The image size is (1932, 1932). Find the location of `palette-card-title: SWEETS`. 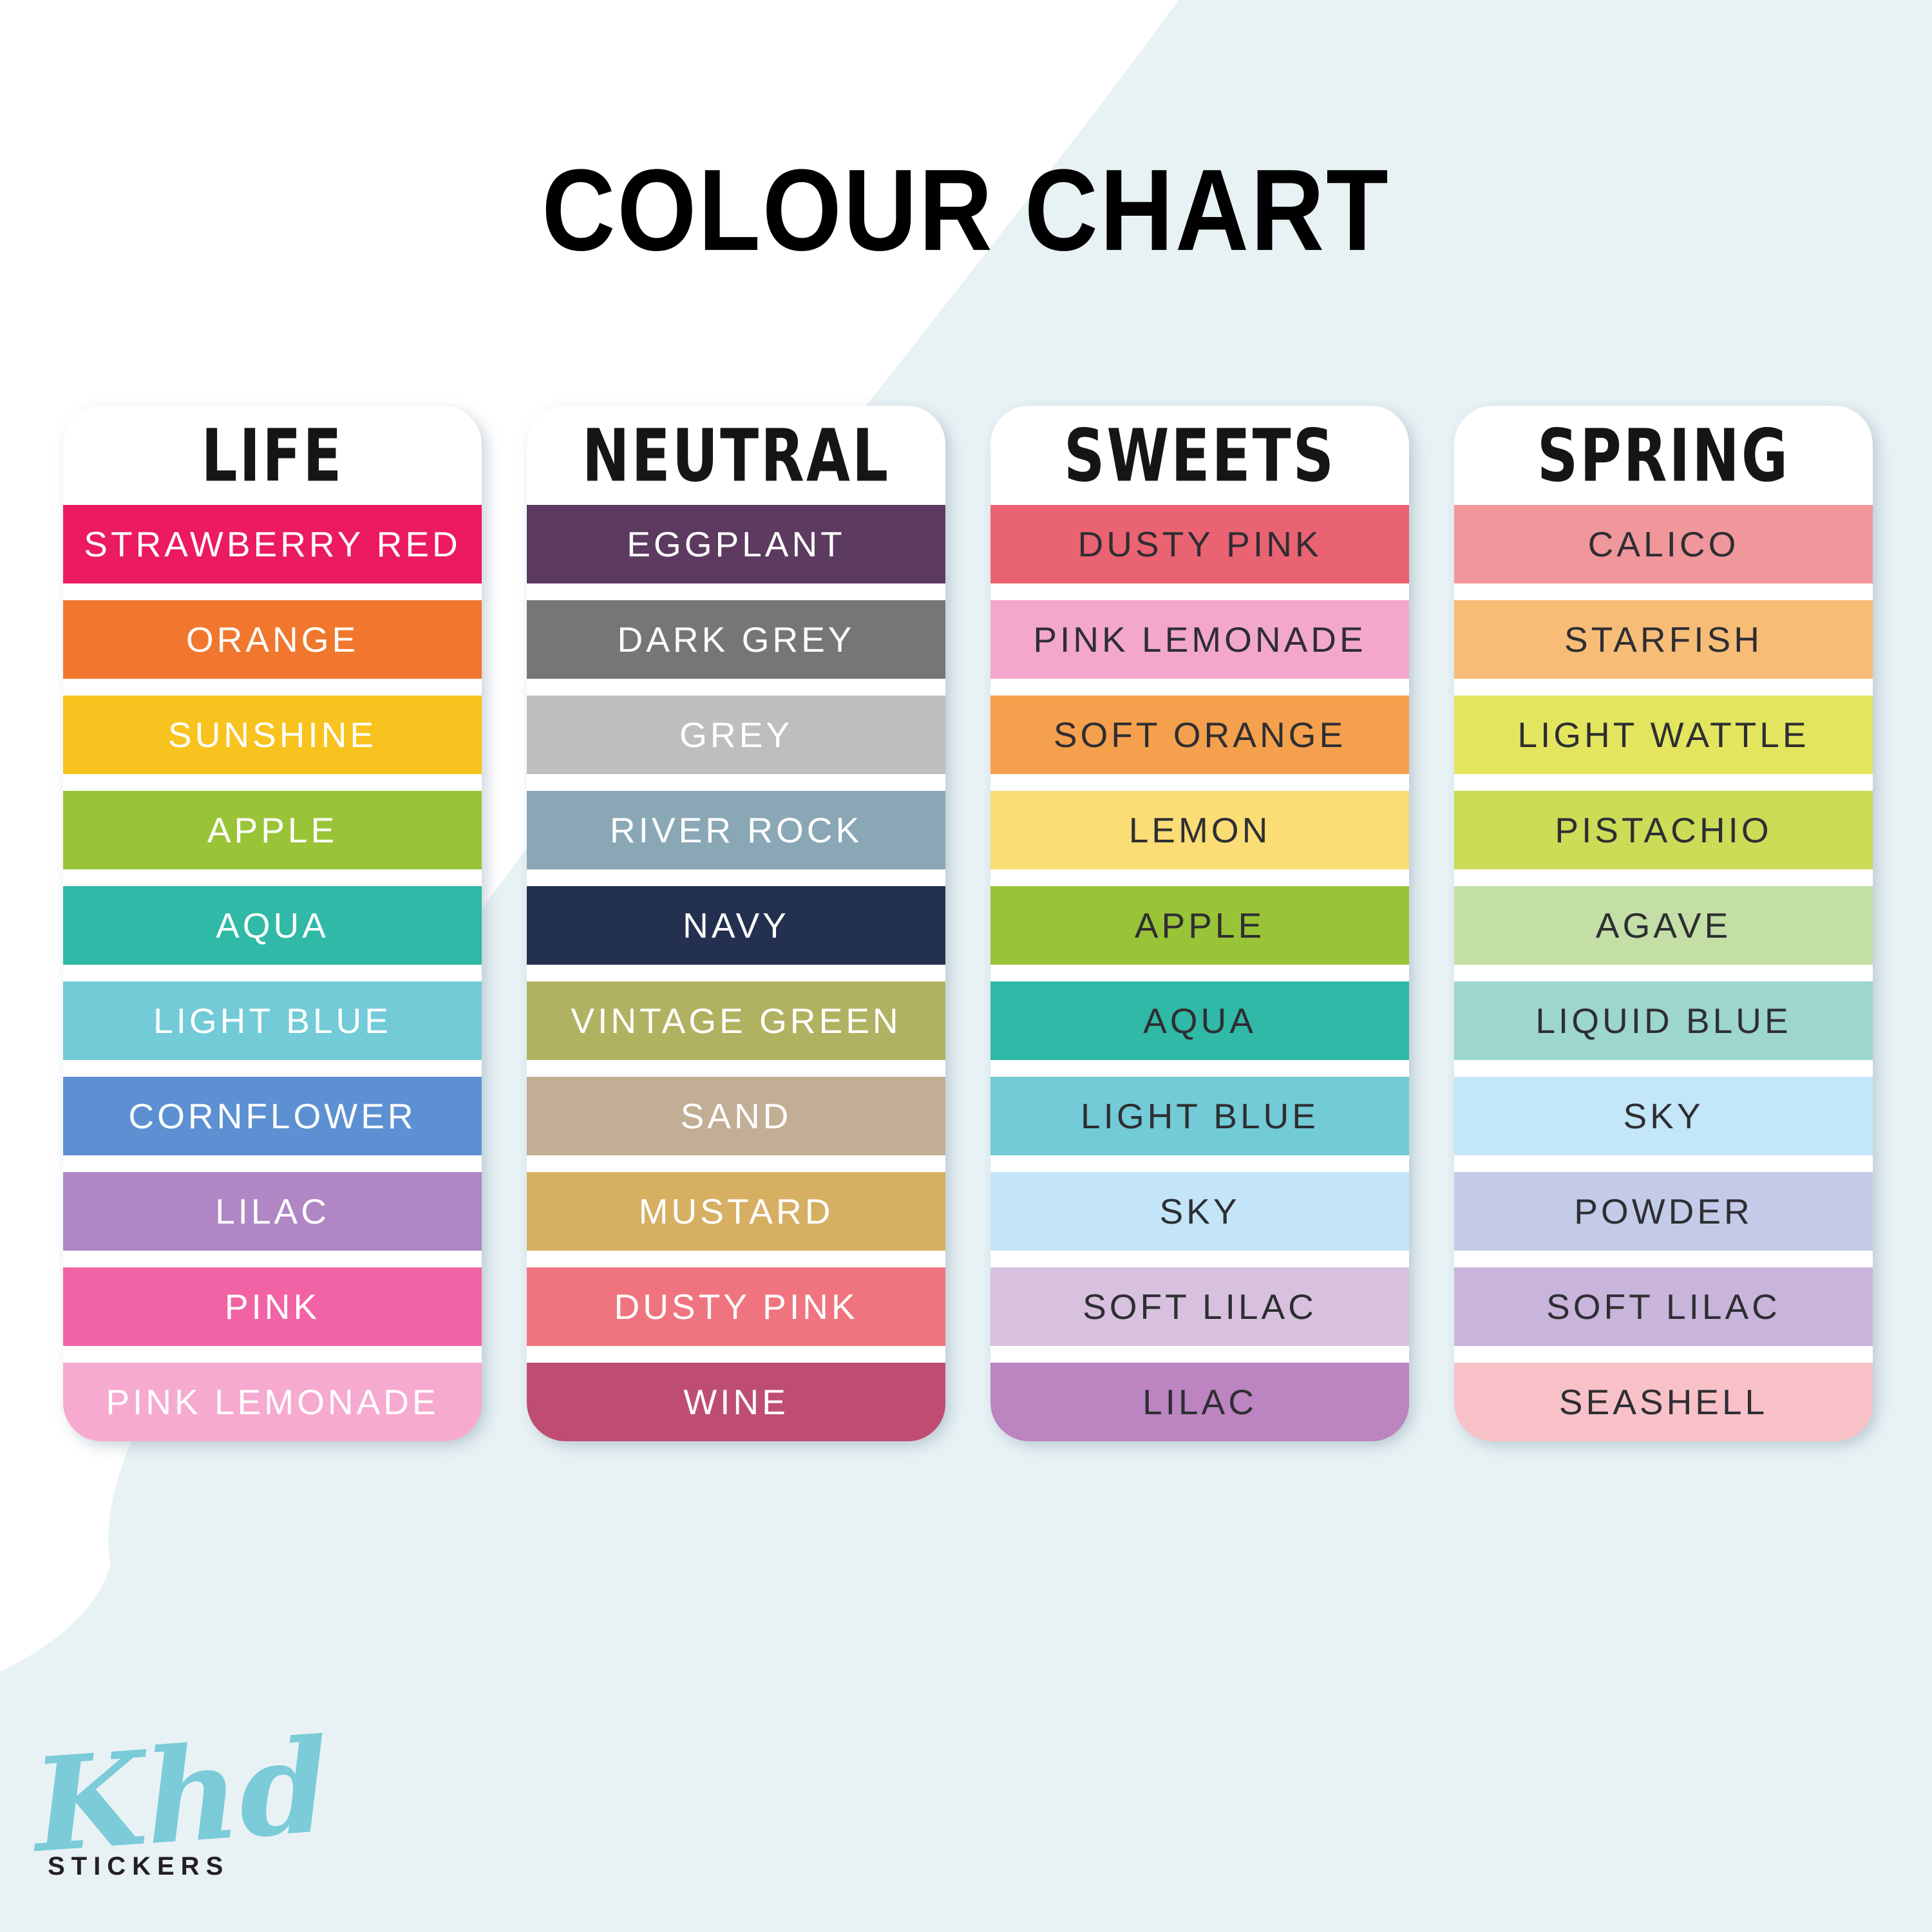

palette-card-title: SWEETS is located at coordinates (1199, 455).